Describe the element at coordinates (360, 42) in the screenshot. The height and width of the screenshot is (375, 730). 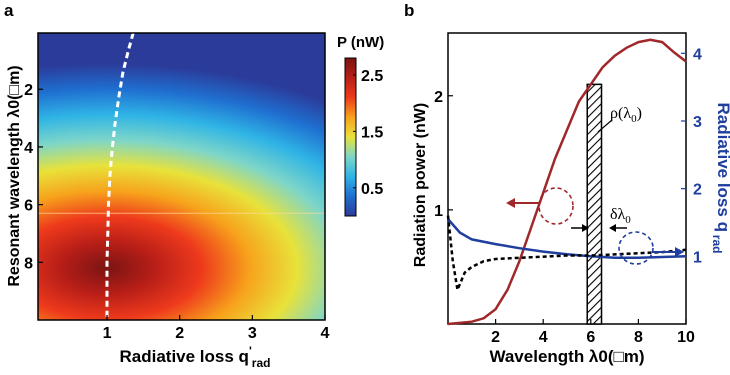
I see `colorbar-title: P (nW)` at that location.